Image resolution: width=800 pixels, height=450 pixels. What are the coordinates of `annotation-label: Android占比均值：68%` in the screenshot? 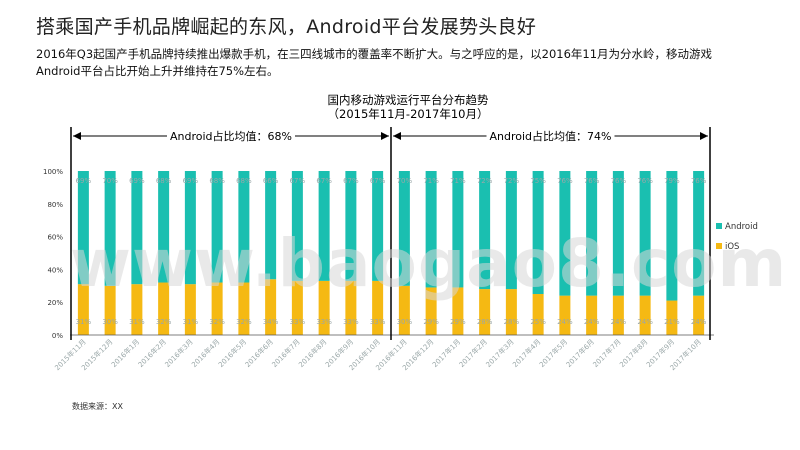 It's located at (231, 136).